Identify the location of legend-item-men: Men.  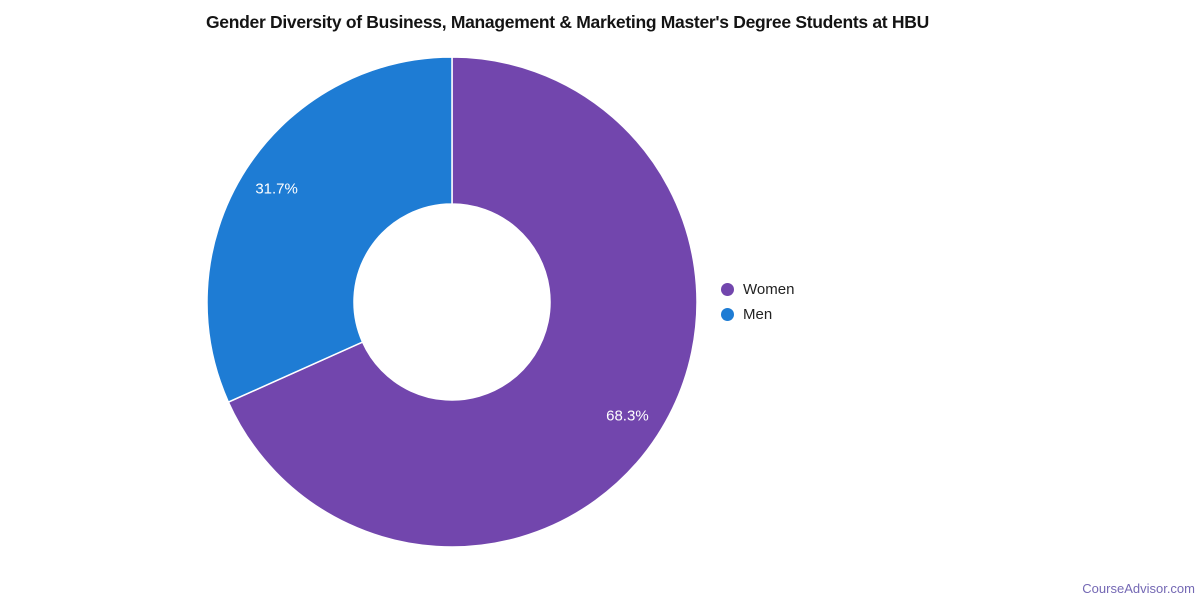
(757, 314).